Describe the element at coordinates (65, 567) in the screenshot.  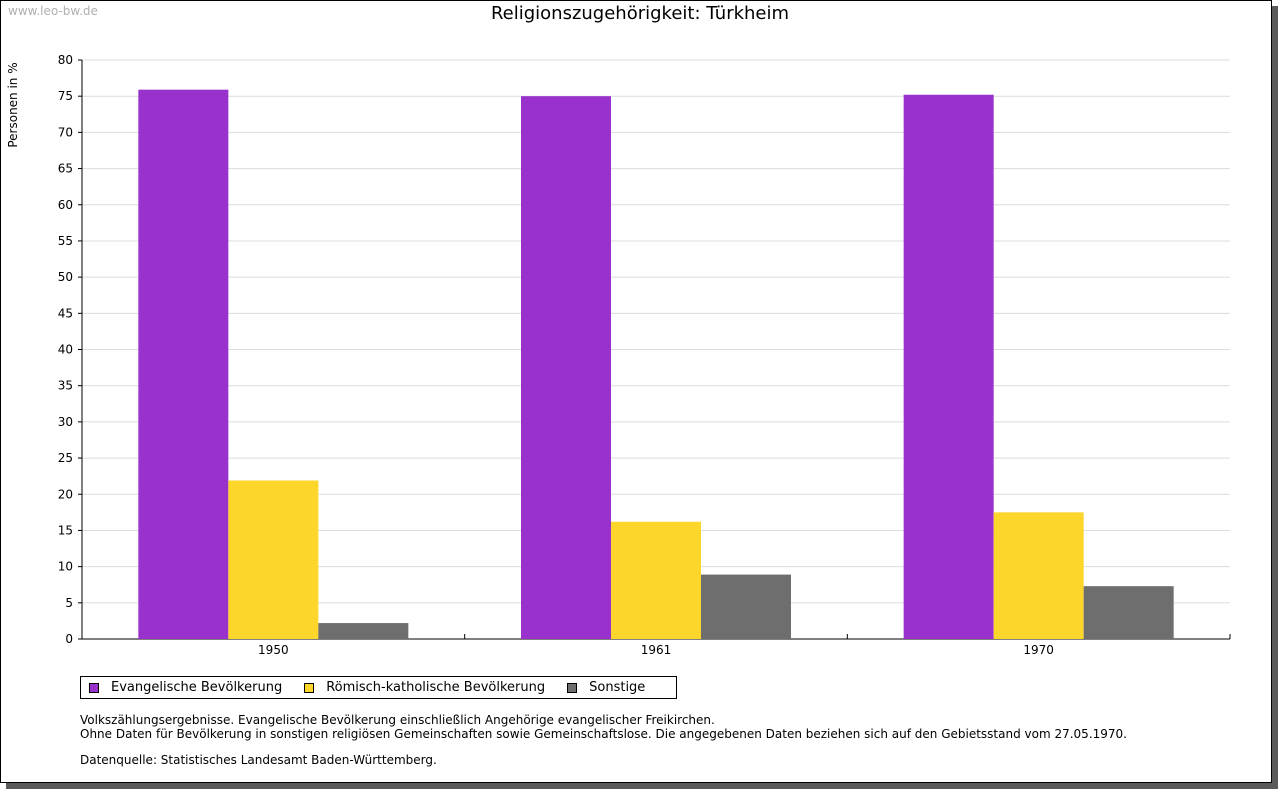
I see `y-tick-label: 10` at that location.